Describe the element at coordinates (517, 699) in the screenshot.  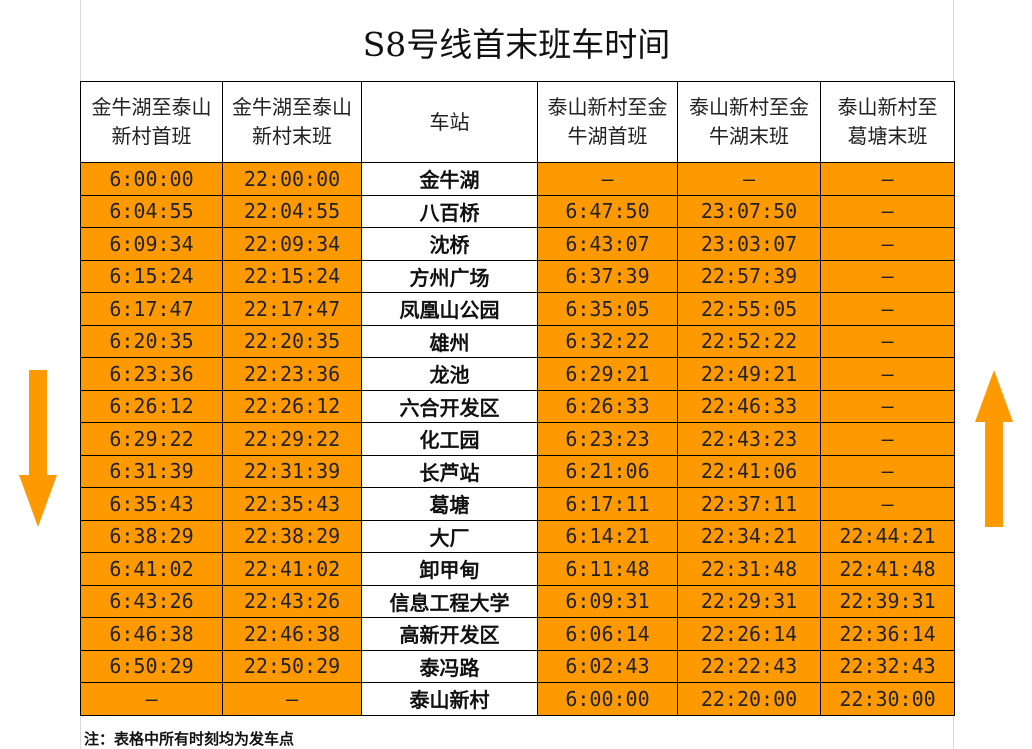
I see `table-row: — — 泰山新村 6:00:00 22:20:00 22:30:00` at that location.